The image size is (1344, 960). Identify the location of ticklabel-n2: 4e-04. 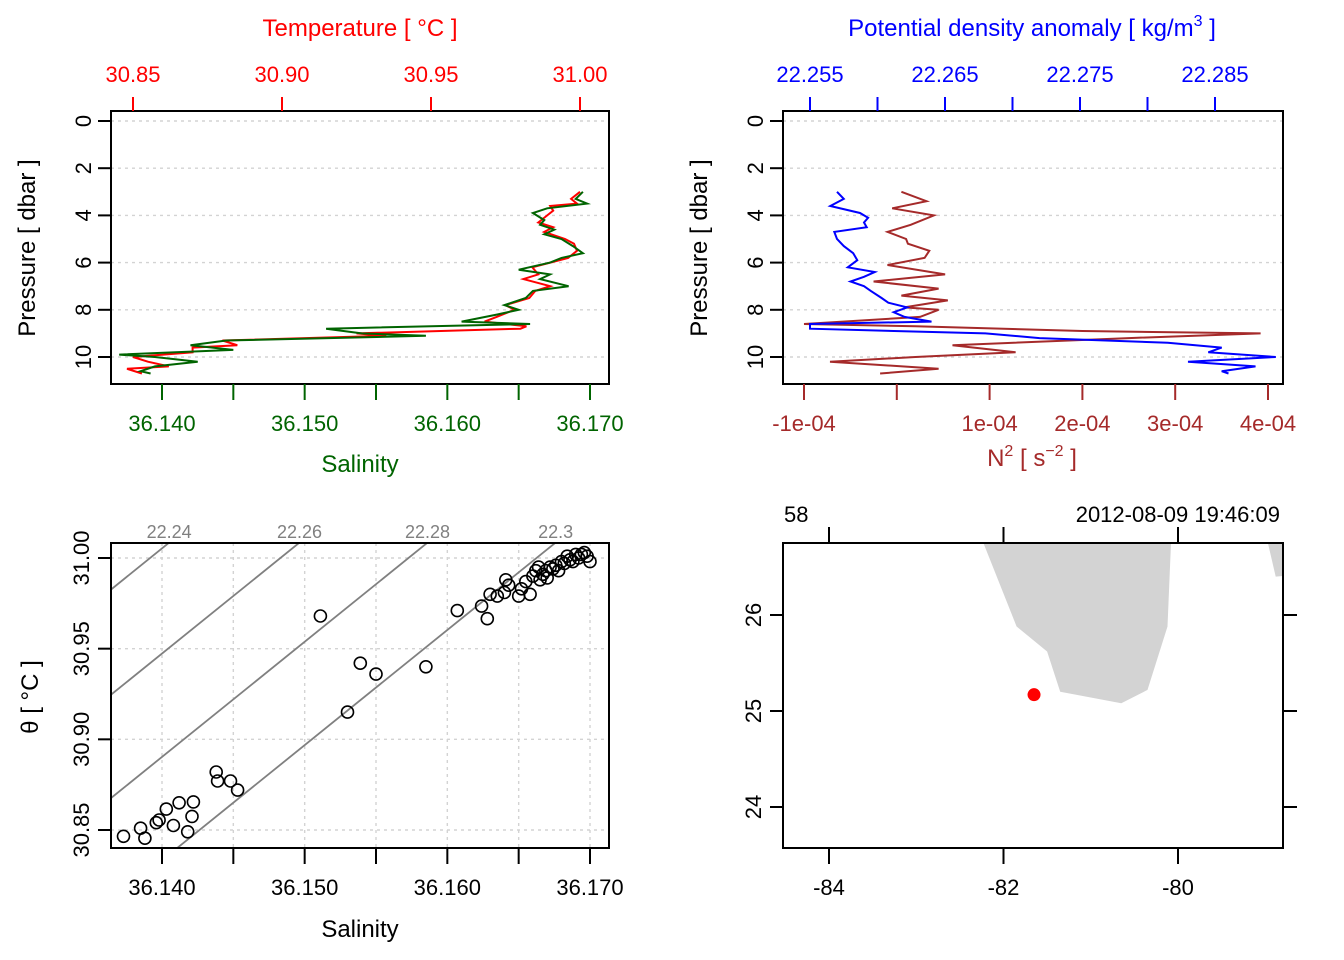
(1268, 423).